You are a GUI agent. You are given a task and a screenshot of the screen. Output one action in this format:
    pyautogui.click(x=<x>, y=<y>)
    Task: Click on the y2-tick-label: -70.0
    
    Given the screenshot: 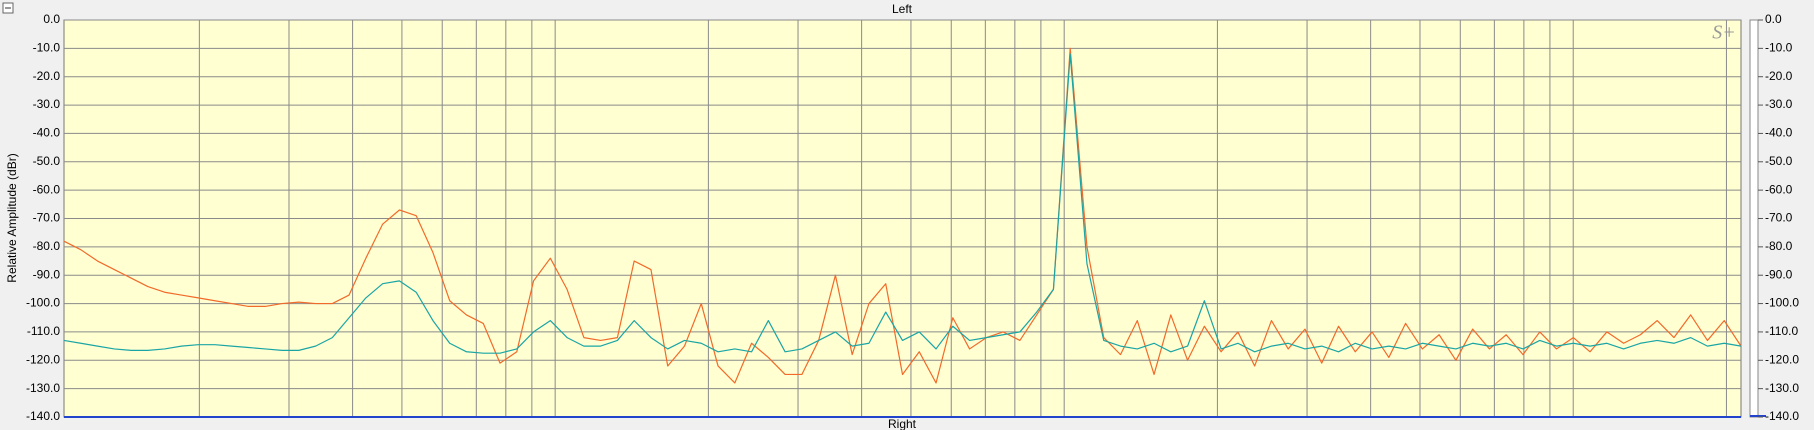 What is the action you would take?
    pyautogui.click(x=1779, y=218)
    